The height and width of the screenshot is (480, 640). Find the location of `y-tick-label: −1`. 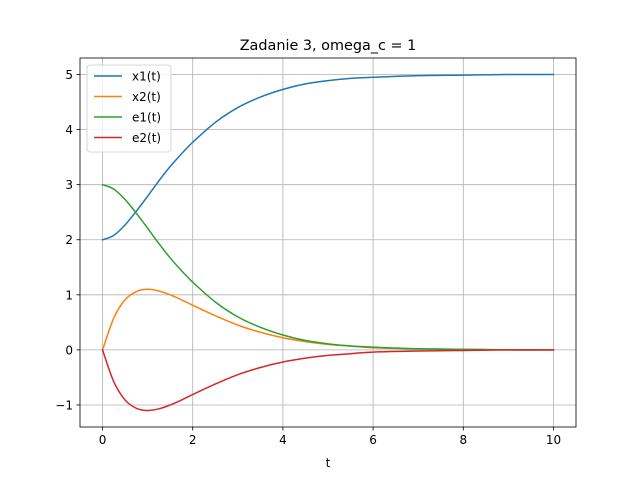

y-tick-label: −1 is located at coordinates (64, 405).